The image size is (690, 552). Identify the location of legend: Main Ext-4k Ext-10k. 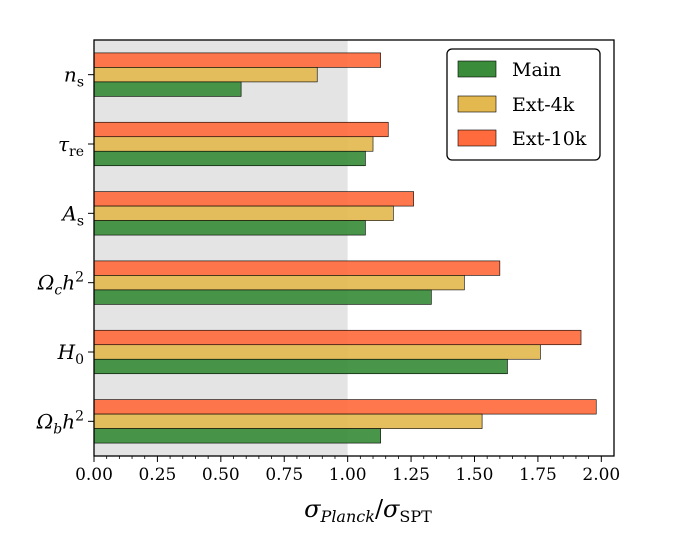
(523, 104).